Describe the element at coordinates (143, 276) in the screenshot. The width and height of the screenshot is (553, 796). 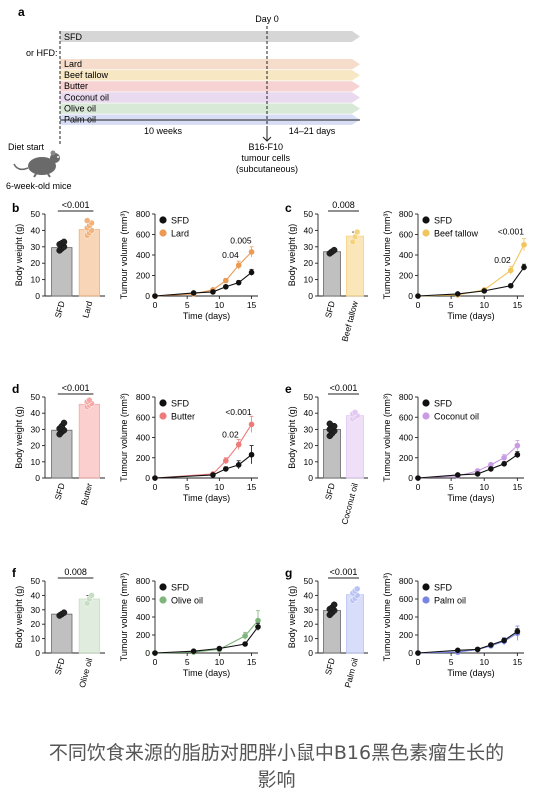
I see `y-tick-label: 200` at that location.